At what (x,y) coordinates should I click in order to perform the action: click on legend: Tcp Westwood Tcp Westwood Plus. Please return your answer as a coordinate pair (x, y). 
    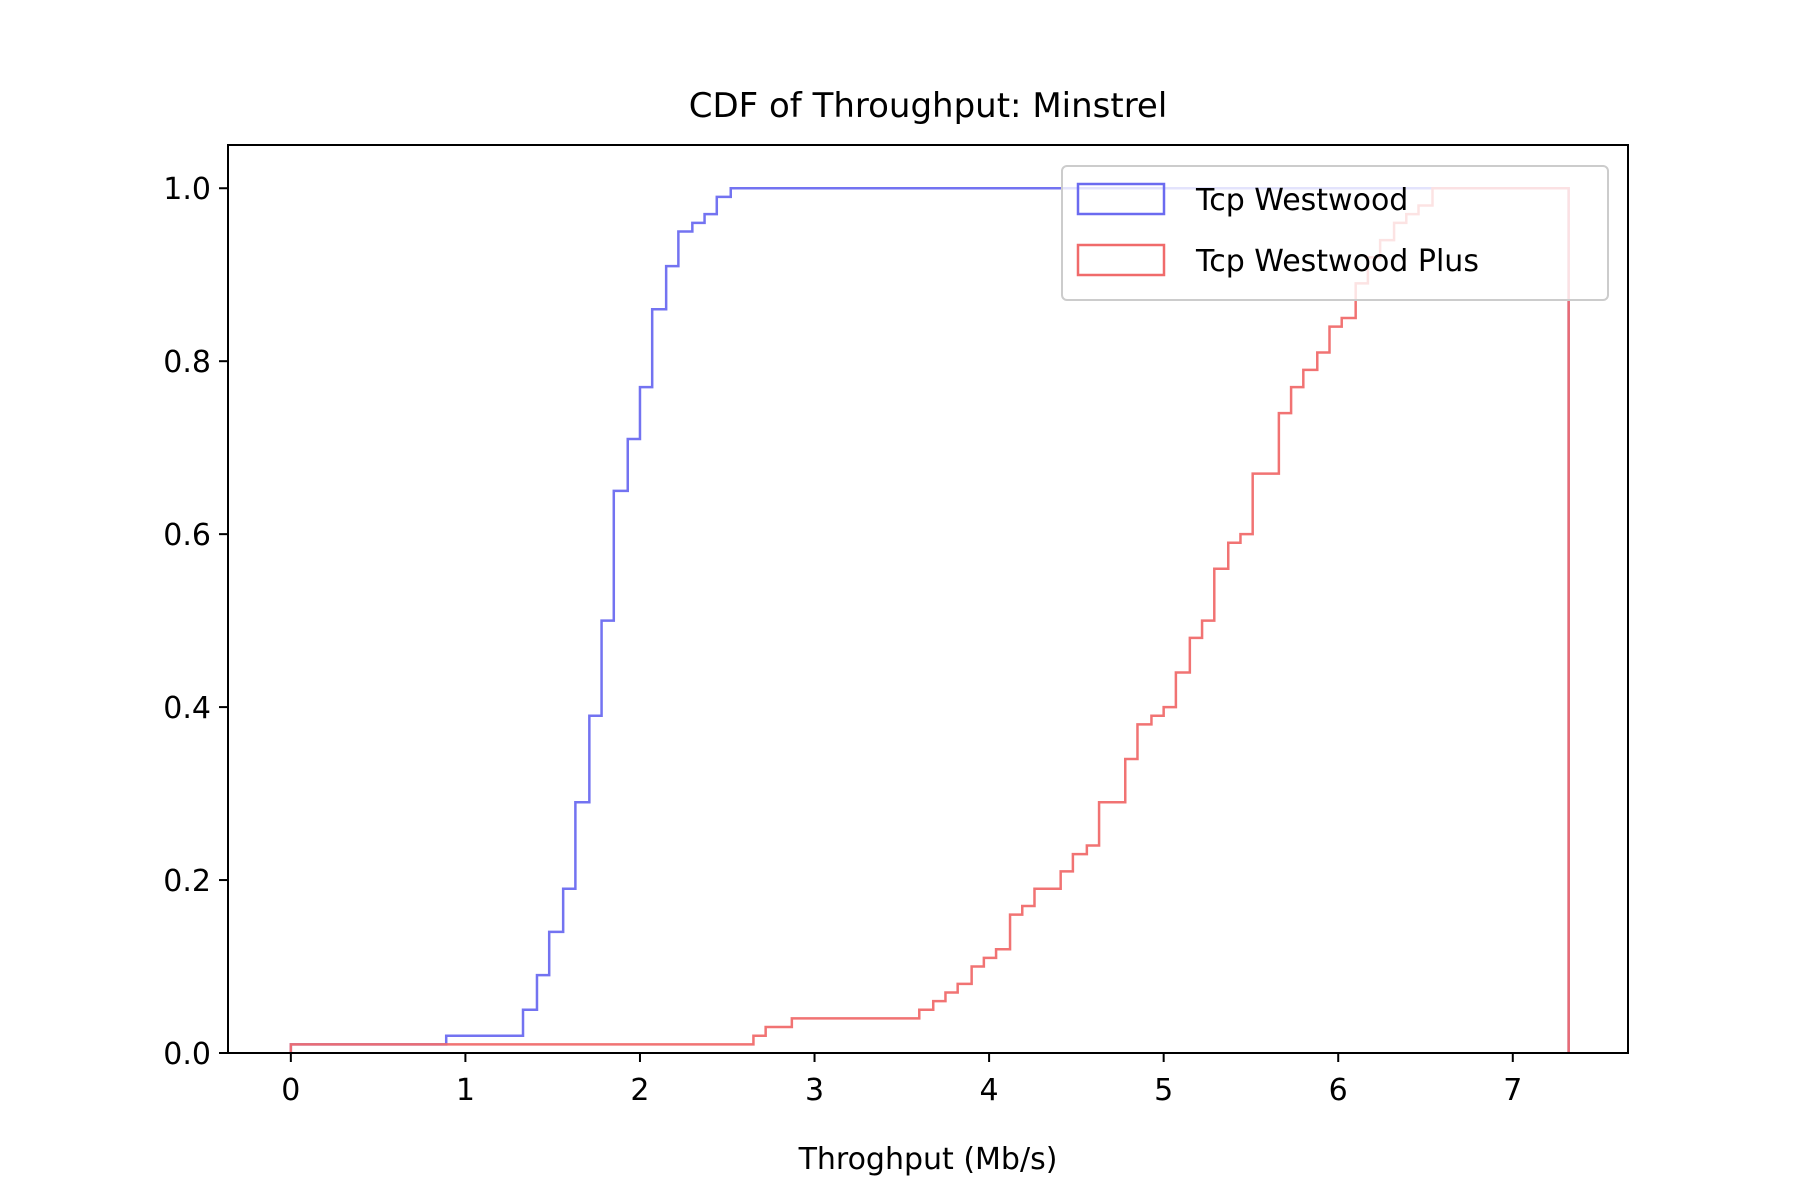
    Looking at the image, I should click on (1335, 233).